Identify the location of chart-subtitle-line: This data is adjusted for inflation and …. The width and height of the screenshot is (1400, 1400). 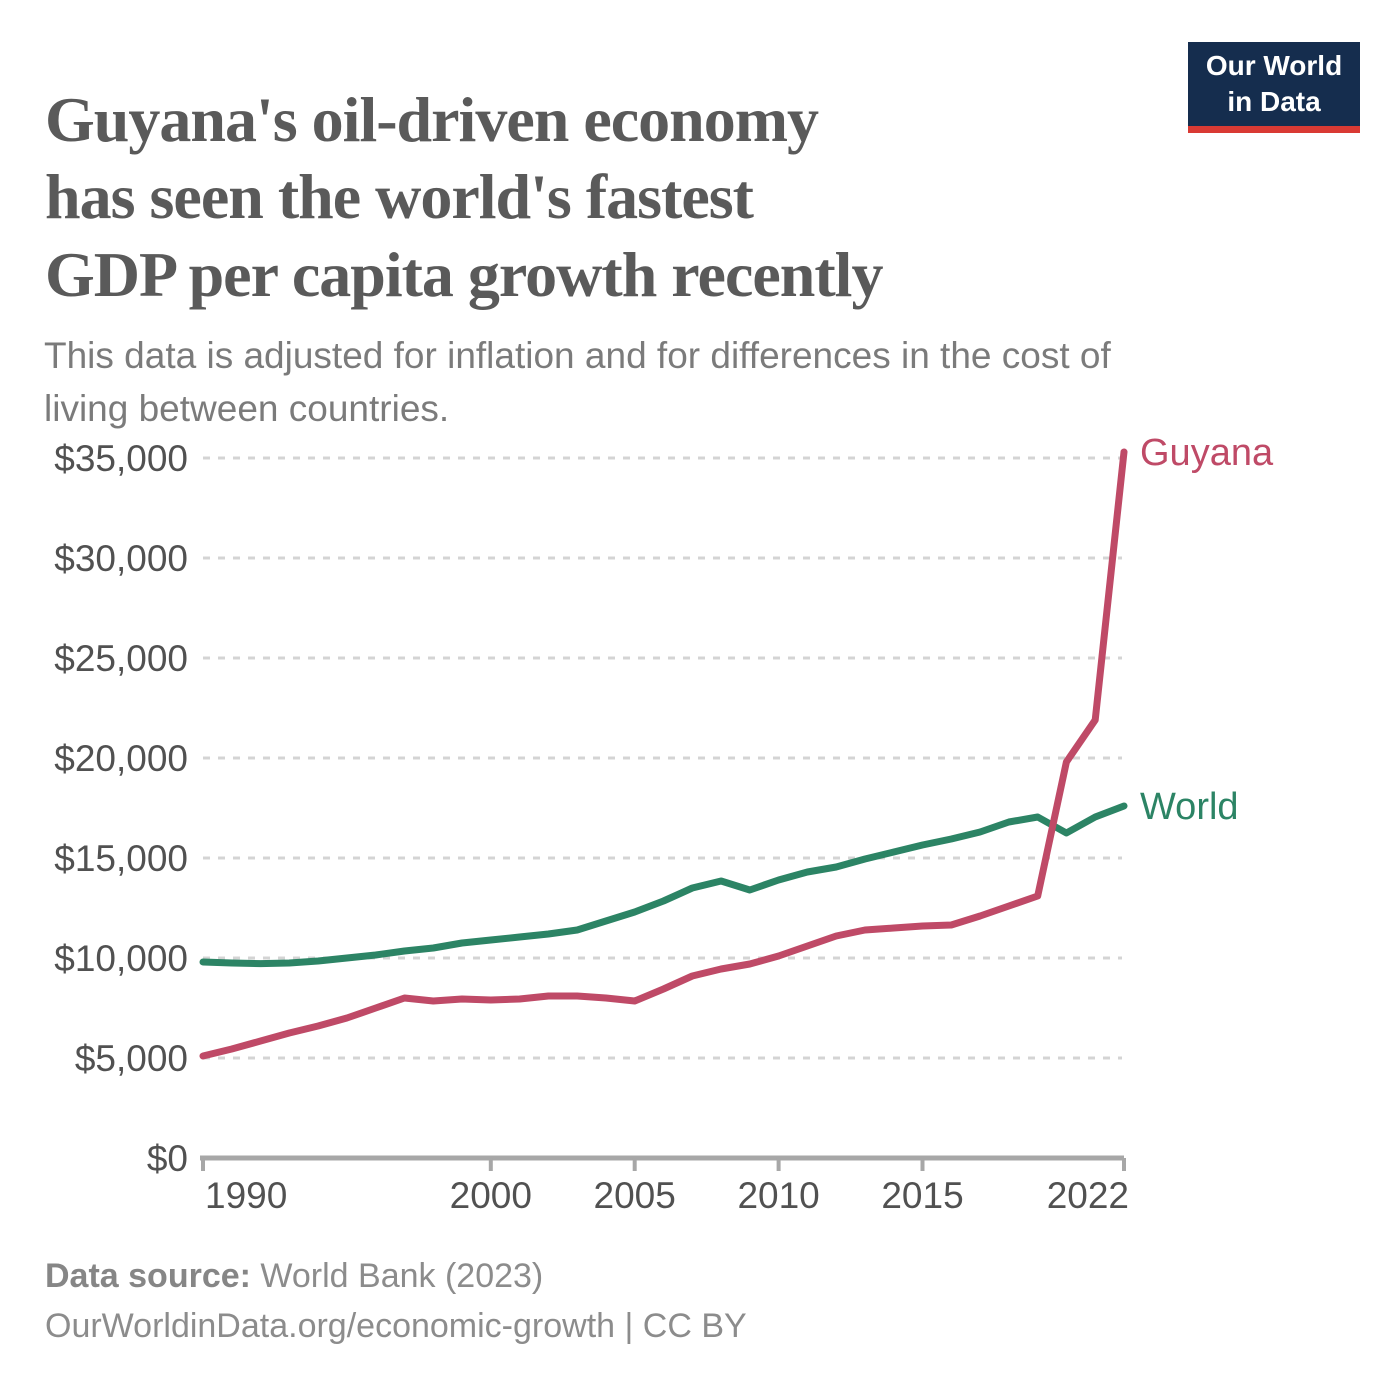
(577, 355).